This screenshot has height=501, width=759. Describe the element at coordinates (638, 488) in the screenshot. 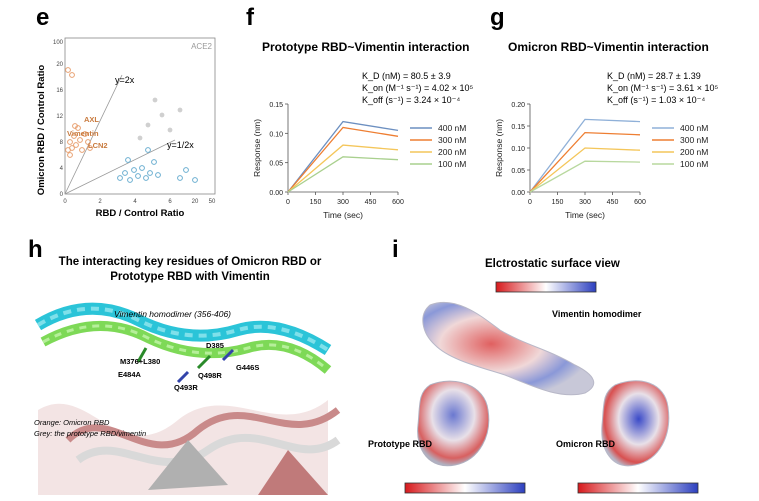

I see `colorbar-bottom-right` at that location.